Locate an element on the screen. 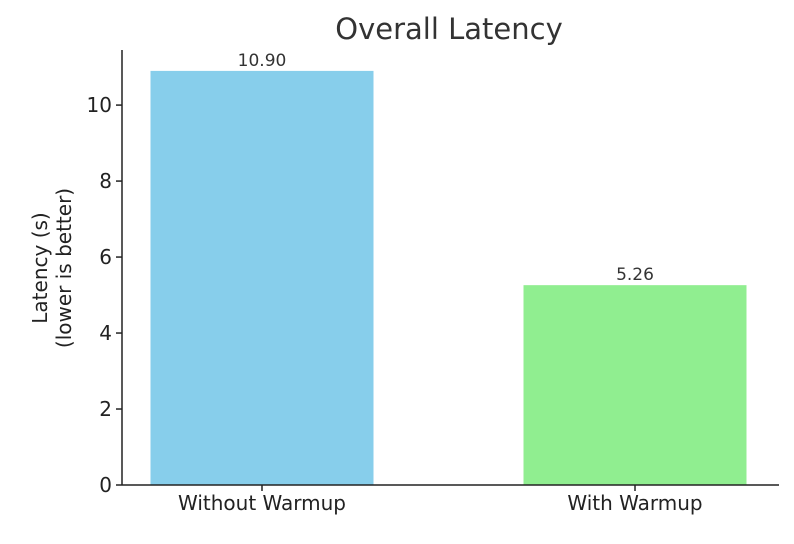 This screenshot has width=794, height=544. y-axis-label: Latency (s) (lower is better) is located at coordinates (52, 268).